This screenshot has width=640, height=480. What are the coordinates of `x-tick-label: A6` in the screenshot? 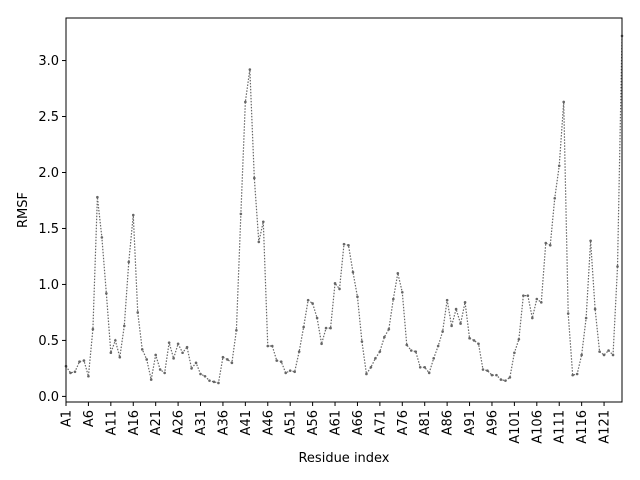 It's located at (89, 418).